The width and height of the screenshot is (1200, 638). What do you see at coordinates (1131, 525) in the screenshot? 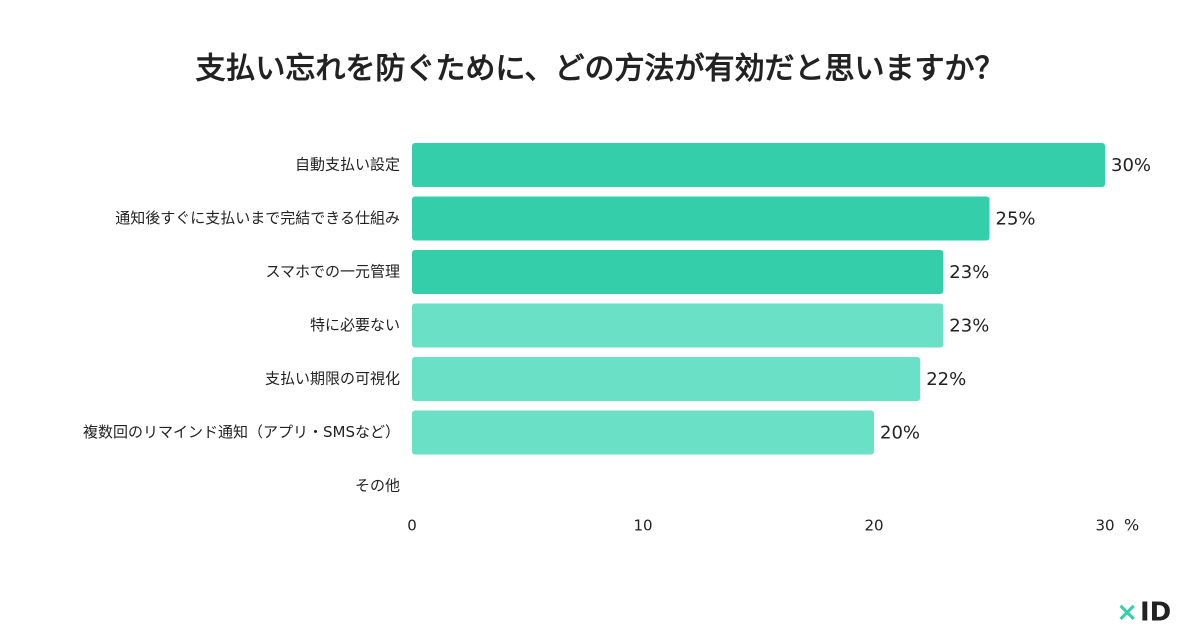
I see `x-axis-unit: %` at bounding box center [1131, 525].